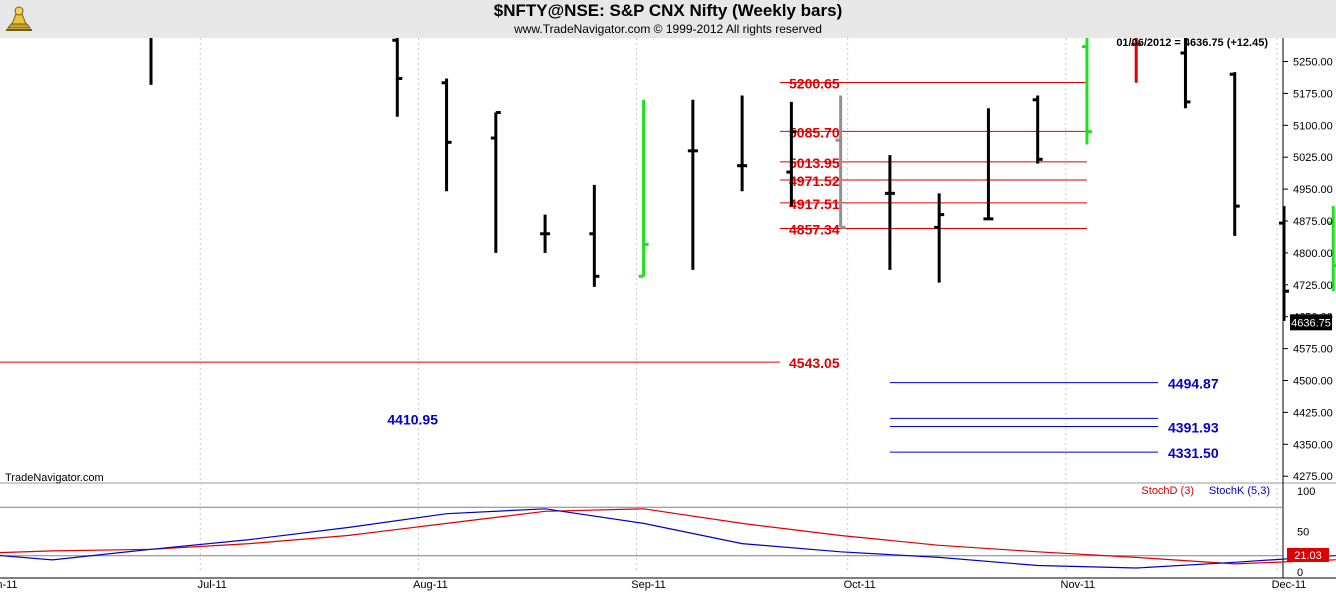 Image resolution: width=1336 pixels, height=594 pixels. I want to click on y-tick-label: 4425.00, so click(1313, 413).